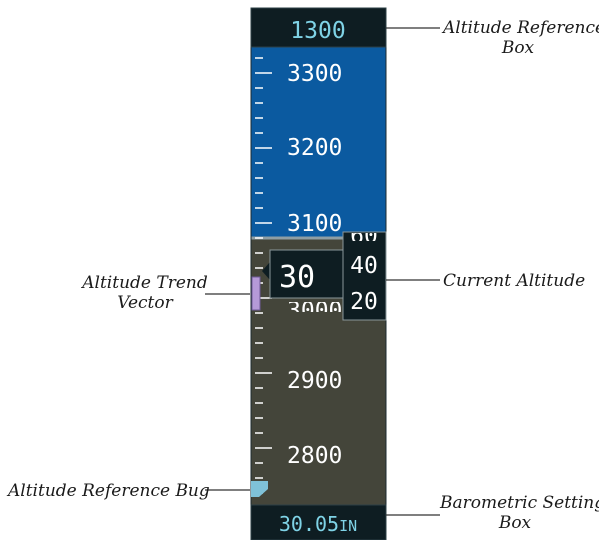  Describe the element at coordinates (515, 523) in the screenshot. I see `callout-barometric-setting-box-line2: Box` at that location.